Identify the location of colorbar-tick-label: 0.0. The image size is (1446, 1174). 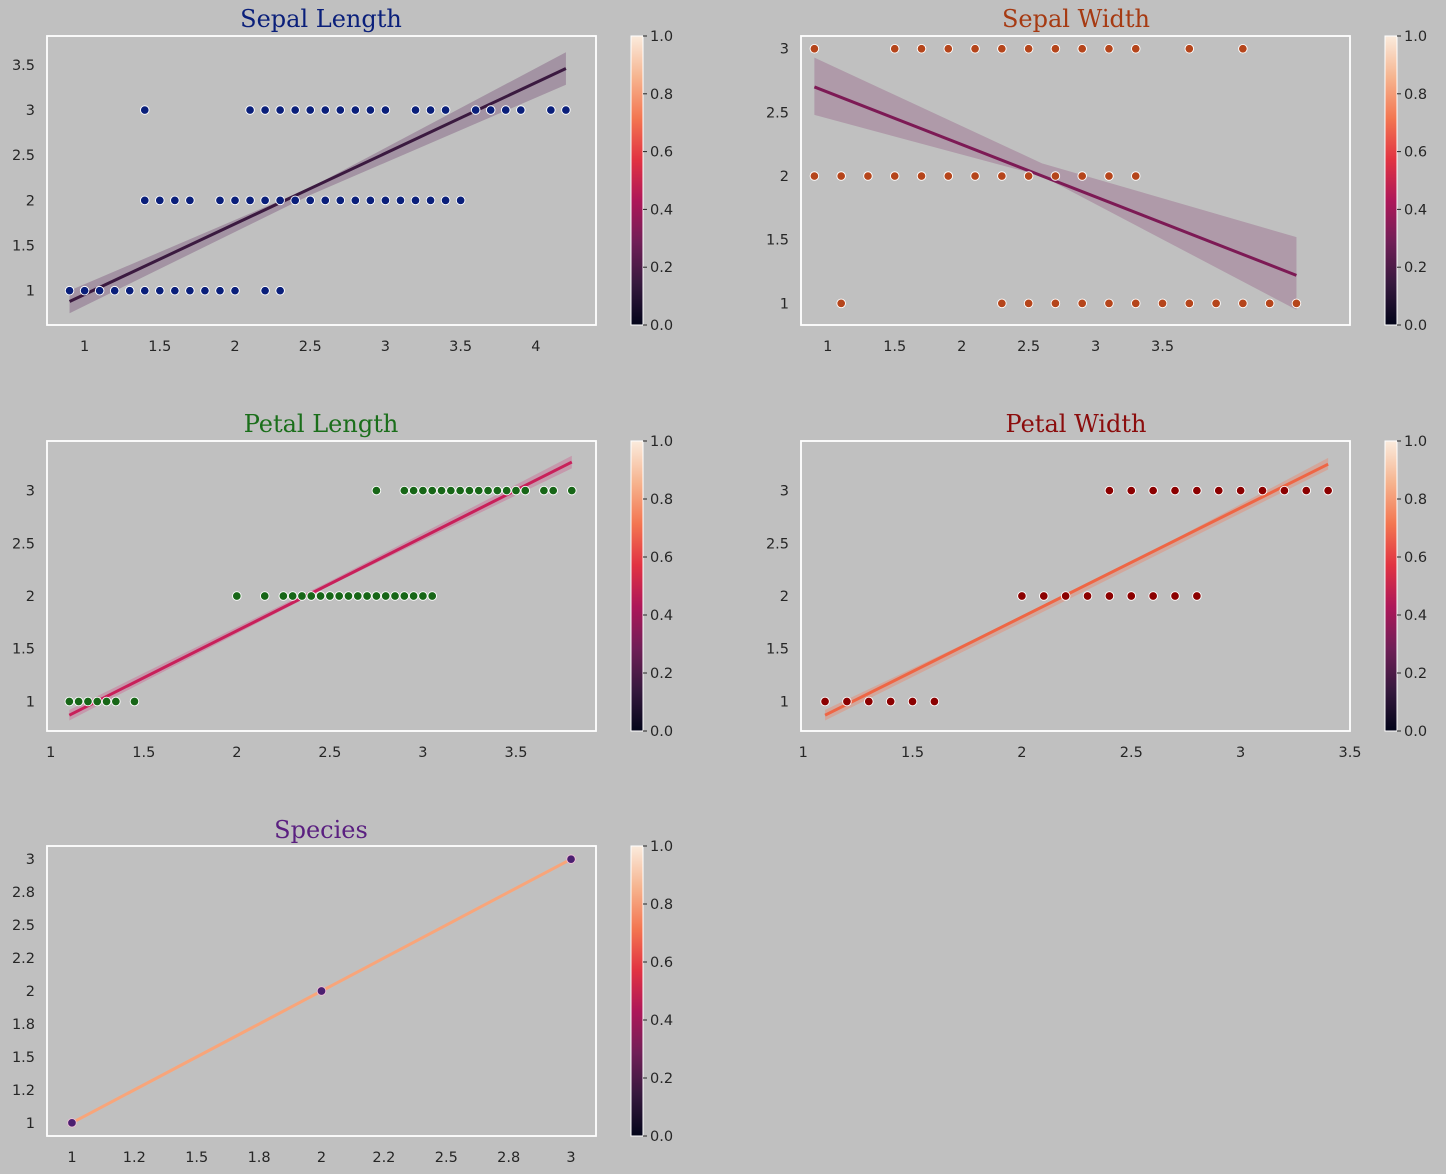
(1415, 732).